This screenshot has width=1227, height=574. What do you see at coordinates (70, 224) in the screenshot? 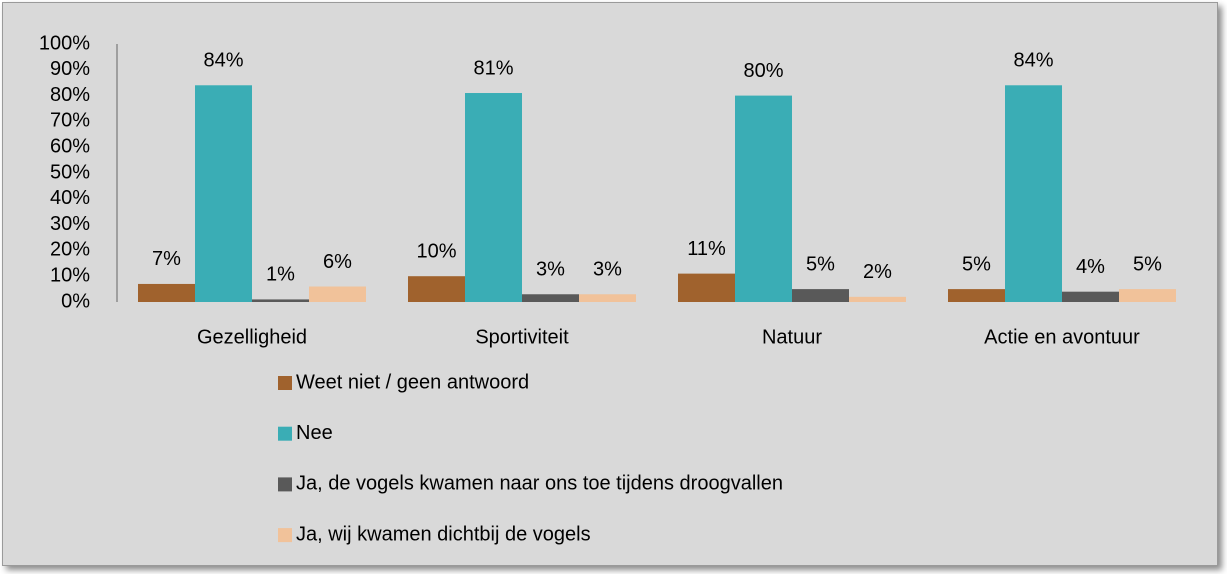
I see `y-tick-label: 30%` at bounding box center [70, 224].